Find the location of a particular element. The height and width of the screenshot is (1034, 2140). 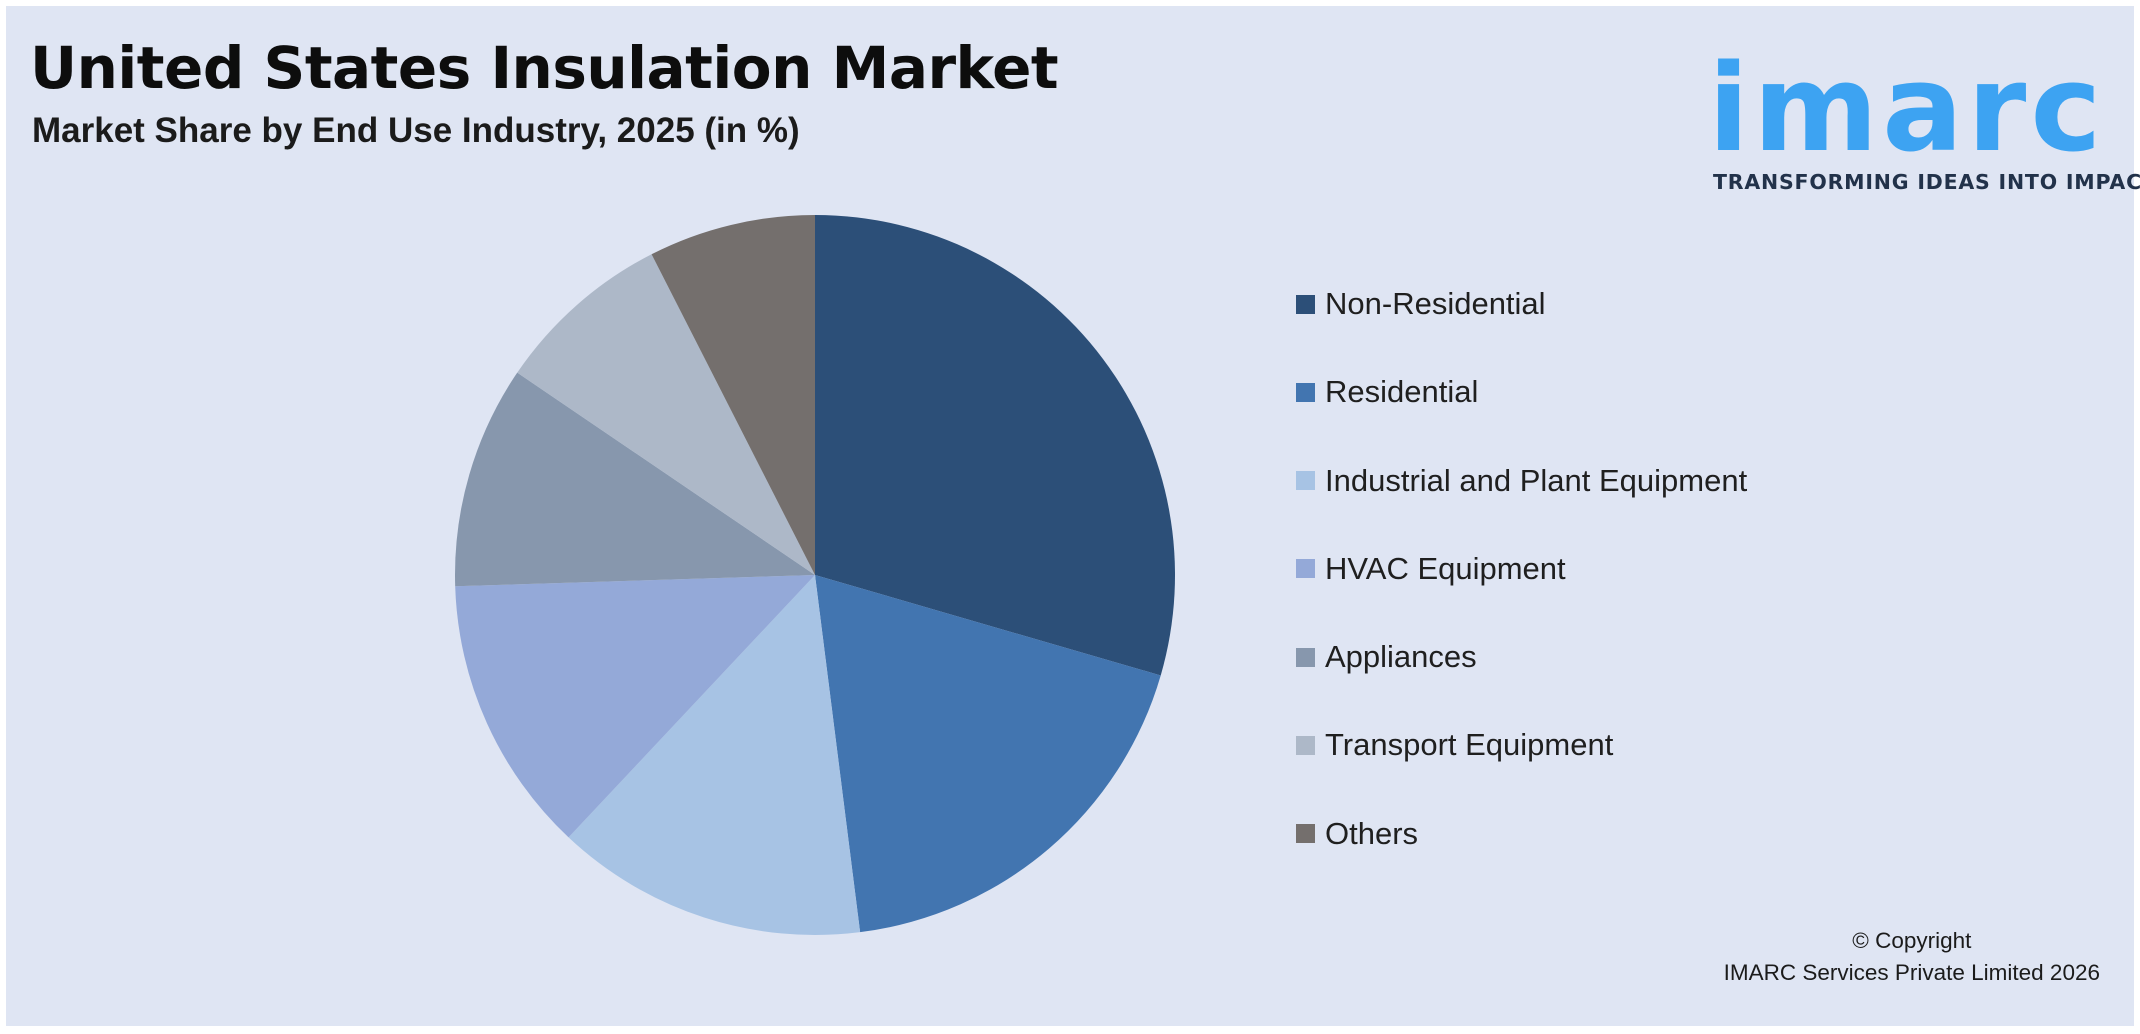

legend-label: Appliances is located at coordinates (1401, 657).